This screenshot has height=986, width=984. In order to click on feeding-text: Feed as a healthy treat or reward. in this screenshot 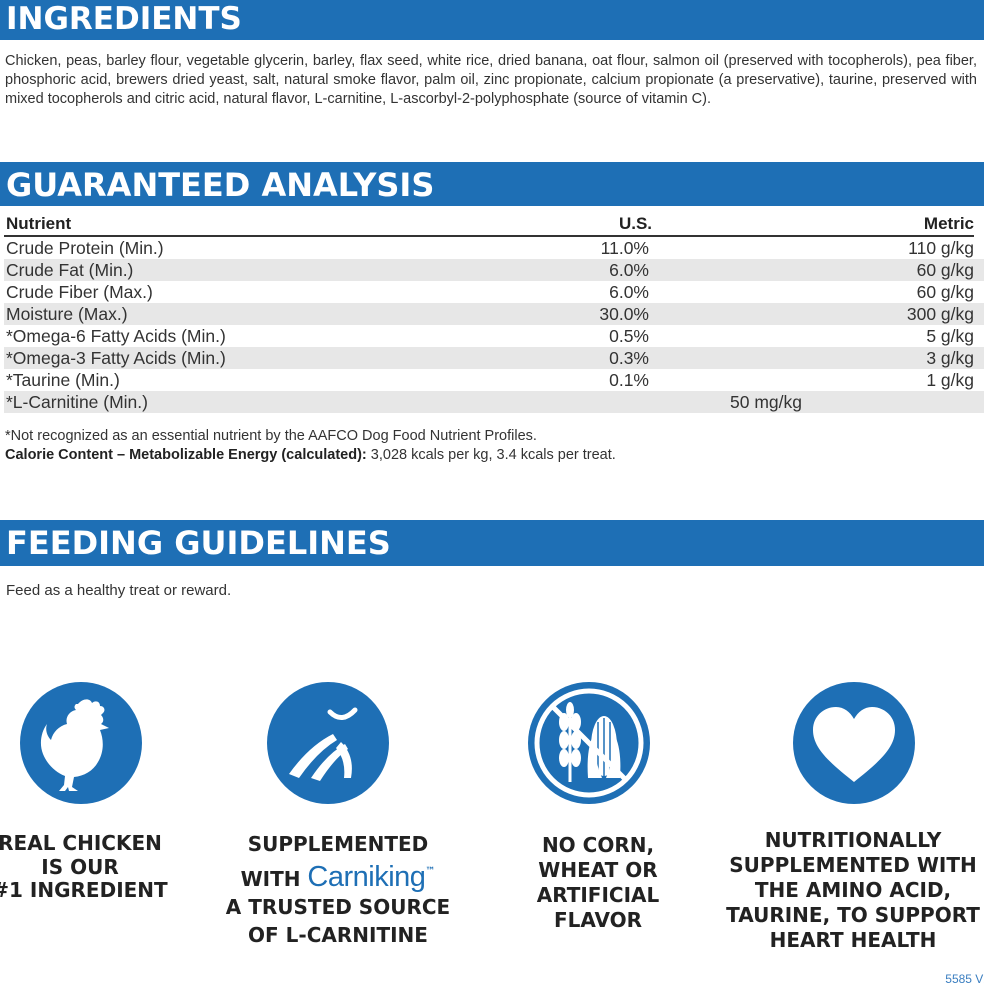, I will do `click(119, 590)`.